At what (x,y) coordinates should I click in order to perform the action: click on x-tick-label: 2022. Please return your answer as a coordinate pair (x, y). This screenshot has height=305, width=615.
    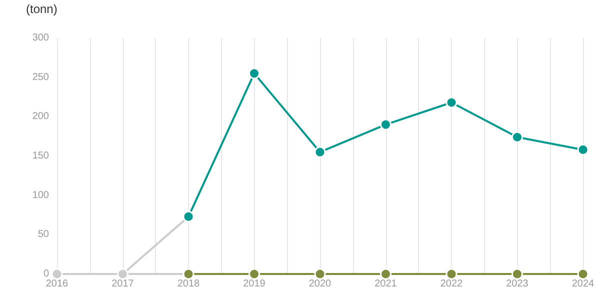
    Looking at the image, I should click on (452, 284).